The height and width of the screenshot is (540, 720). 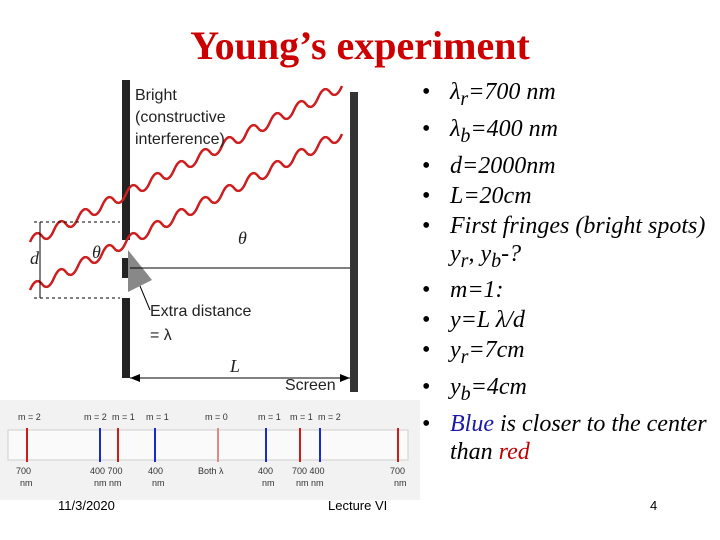 I want to click on footer-date: 11/3/2020, so click(x=86, y=505).